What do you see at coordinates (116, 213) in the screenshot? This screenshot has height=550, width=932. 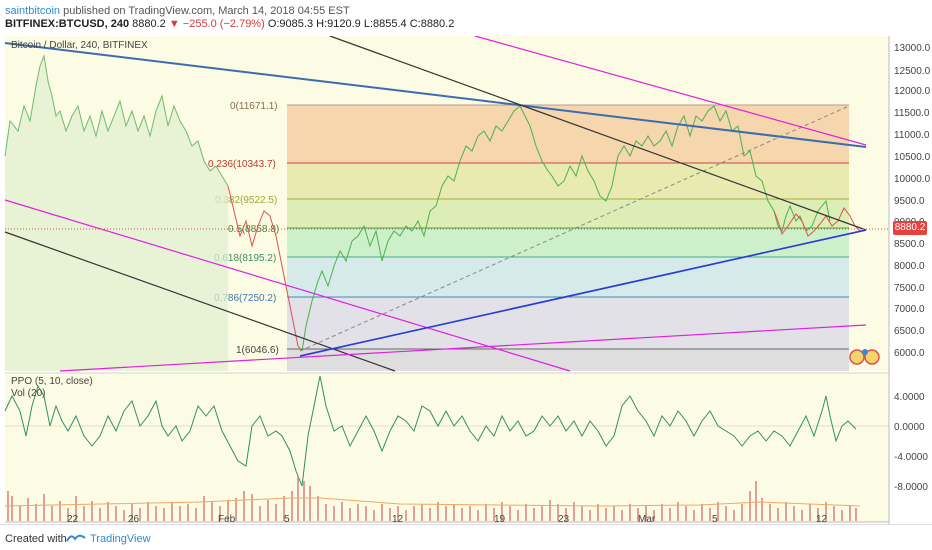 I see `price-area-fill` at bounding box center [116, 213].